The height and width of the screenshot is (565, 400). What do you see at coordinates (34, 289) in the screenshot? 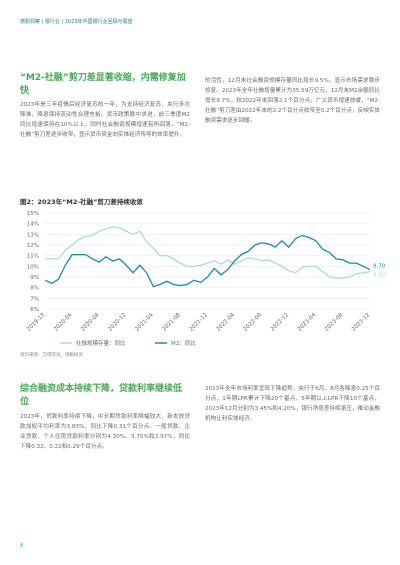
I see `y-tick-label: 8%` at bounding box center [34, 289].